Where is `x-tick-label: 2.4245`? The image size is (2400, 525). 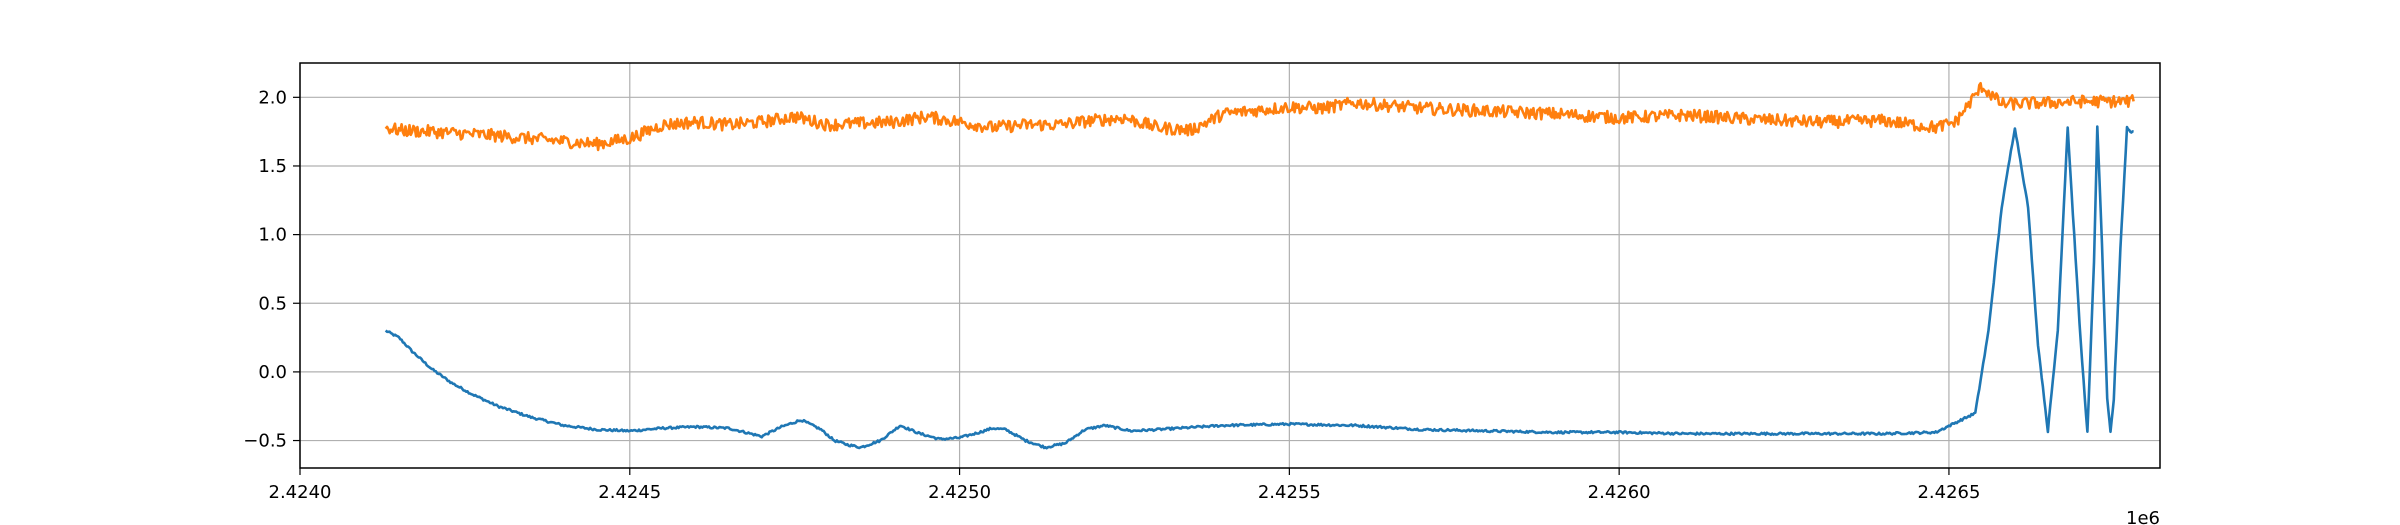 x-tick-label: 2.4245 is located at coordinates (629, 492).